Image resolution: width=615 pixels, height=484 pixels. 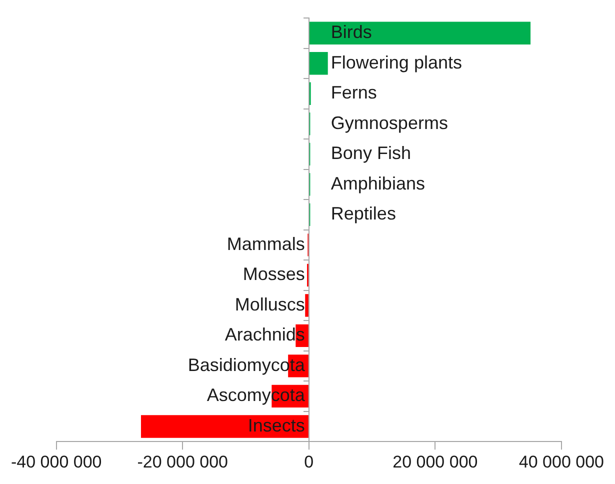 I want to click on y-tick-label: Bony Fish, so click(x=370, y=153).